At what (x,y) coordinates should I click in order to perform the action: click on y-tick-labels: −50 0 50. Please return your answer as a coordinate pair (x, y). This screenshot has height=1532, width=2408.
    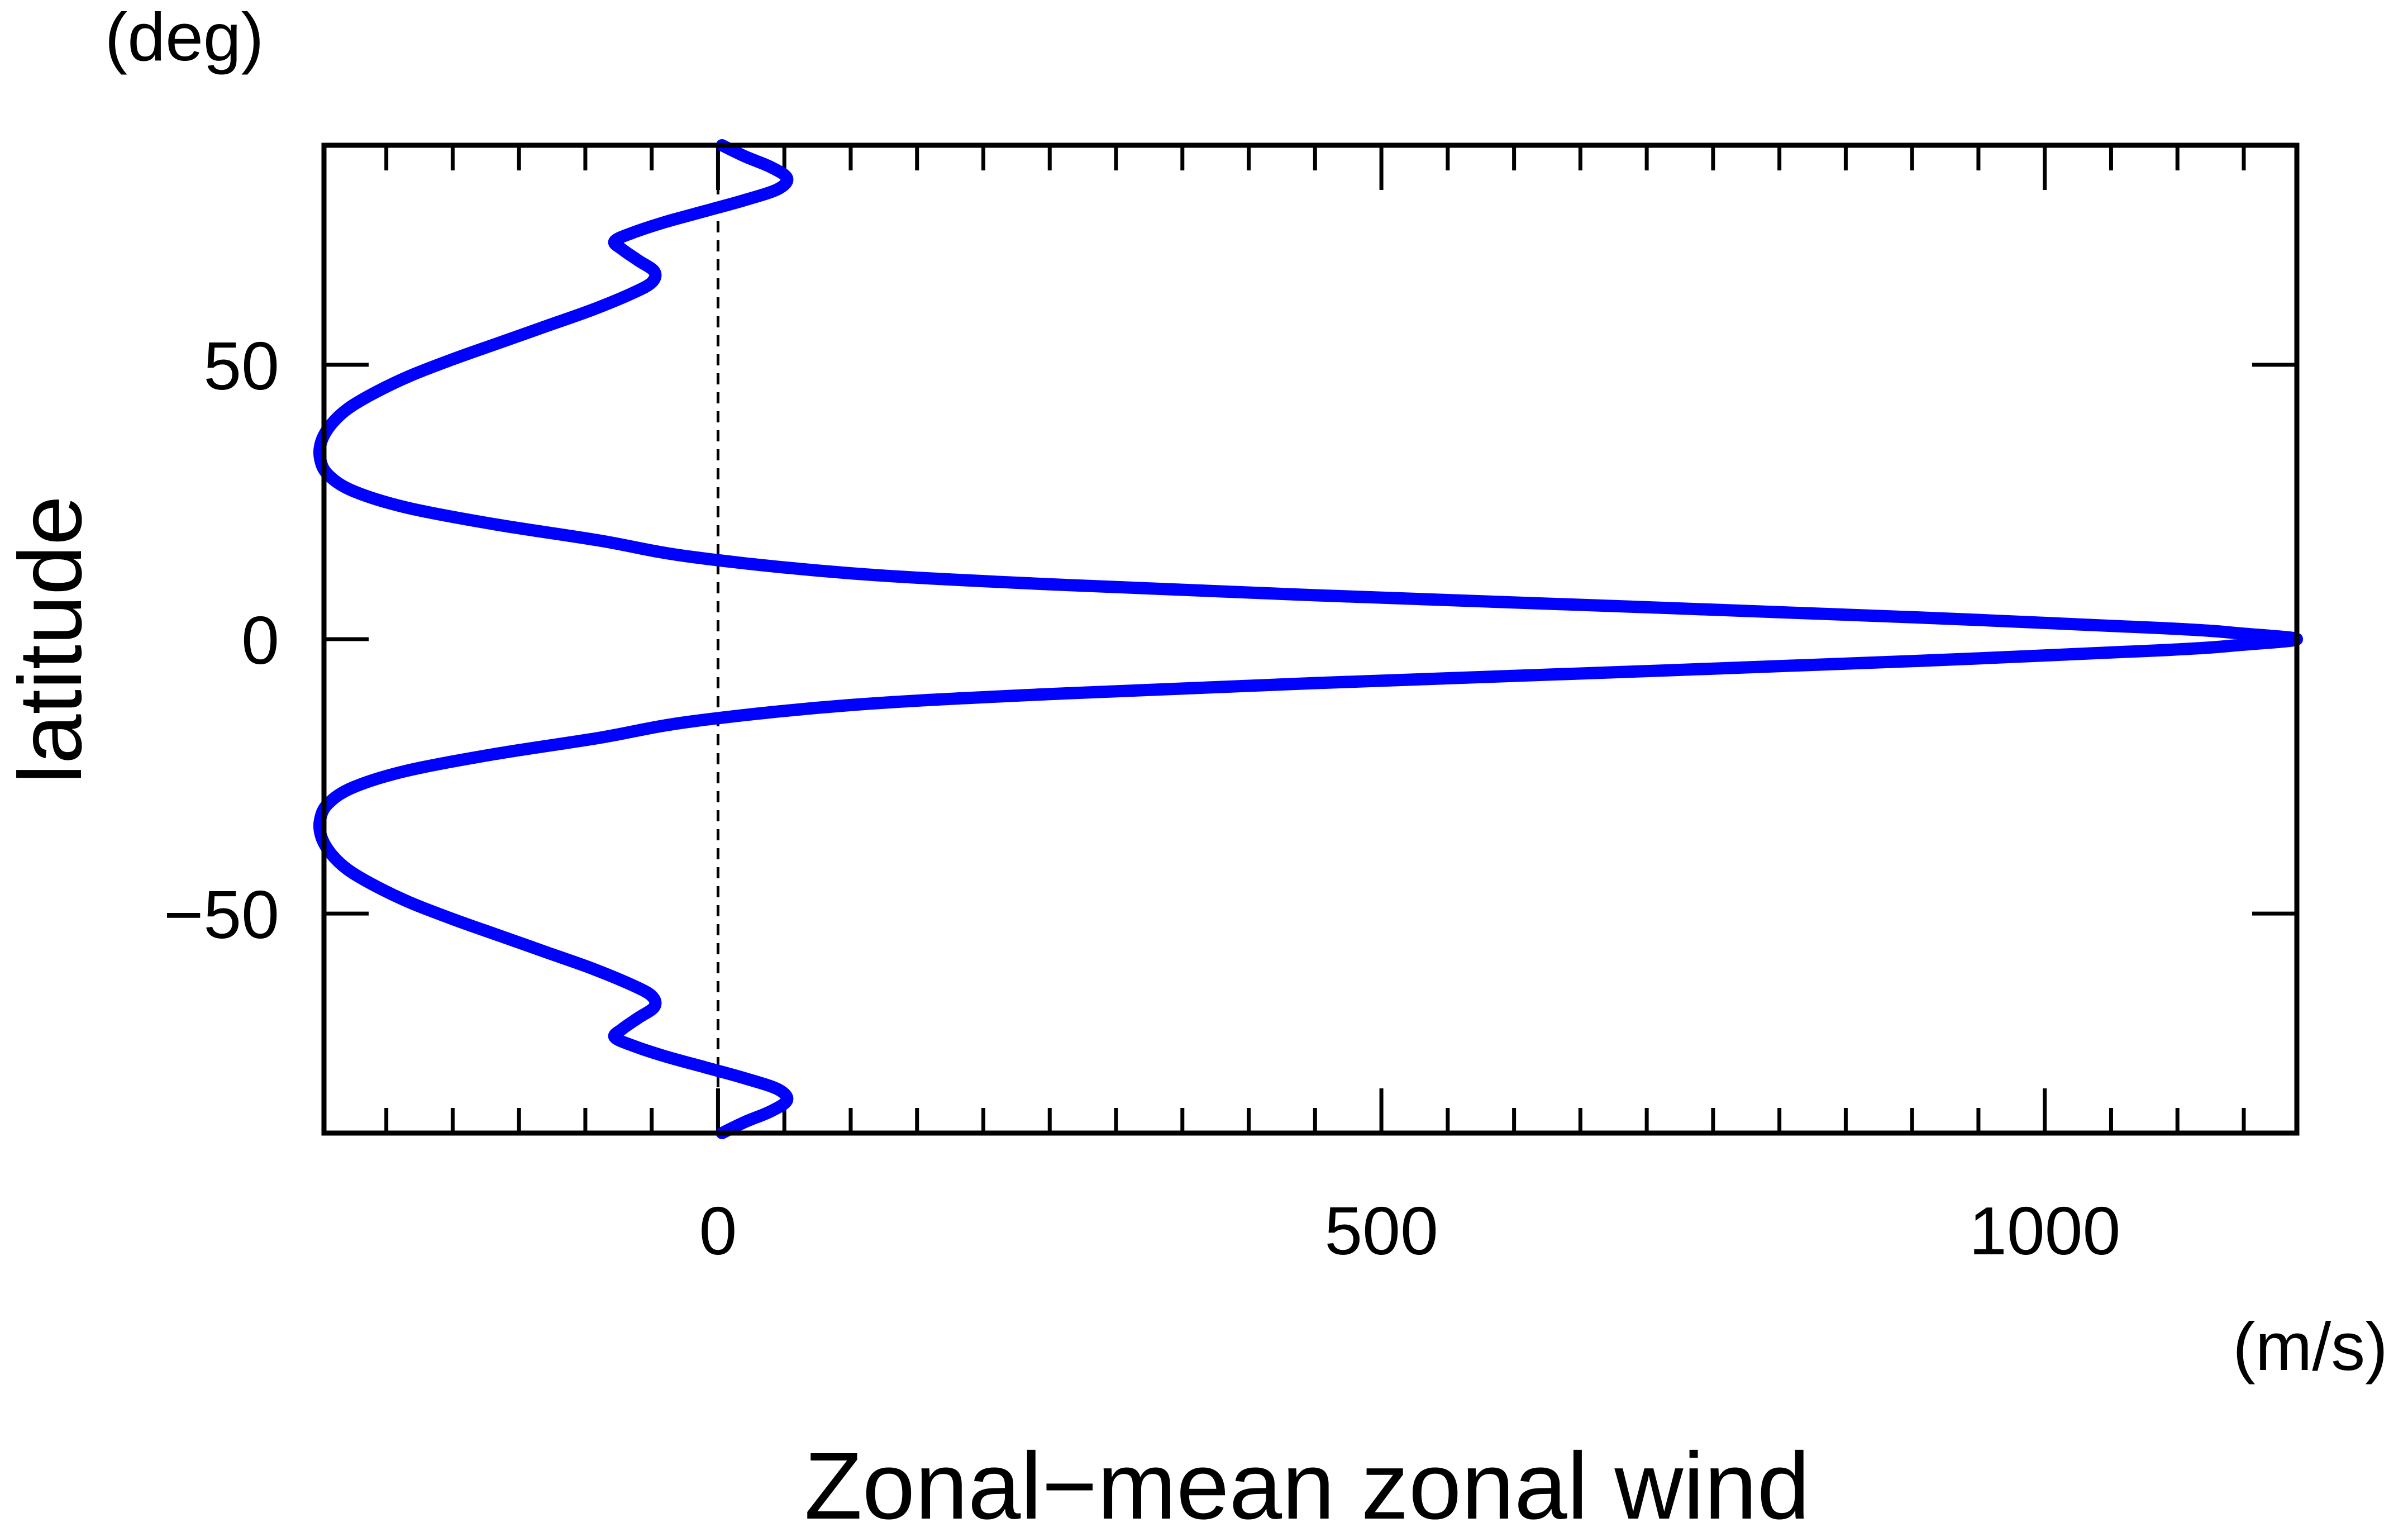
    Looking at the image, I should click on (221, 640).